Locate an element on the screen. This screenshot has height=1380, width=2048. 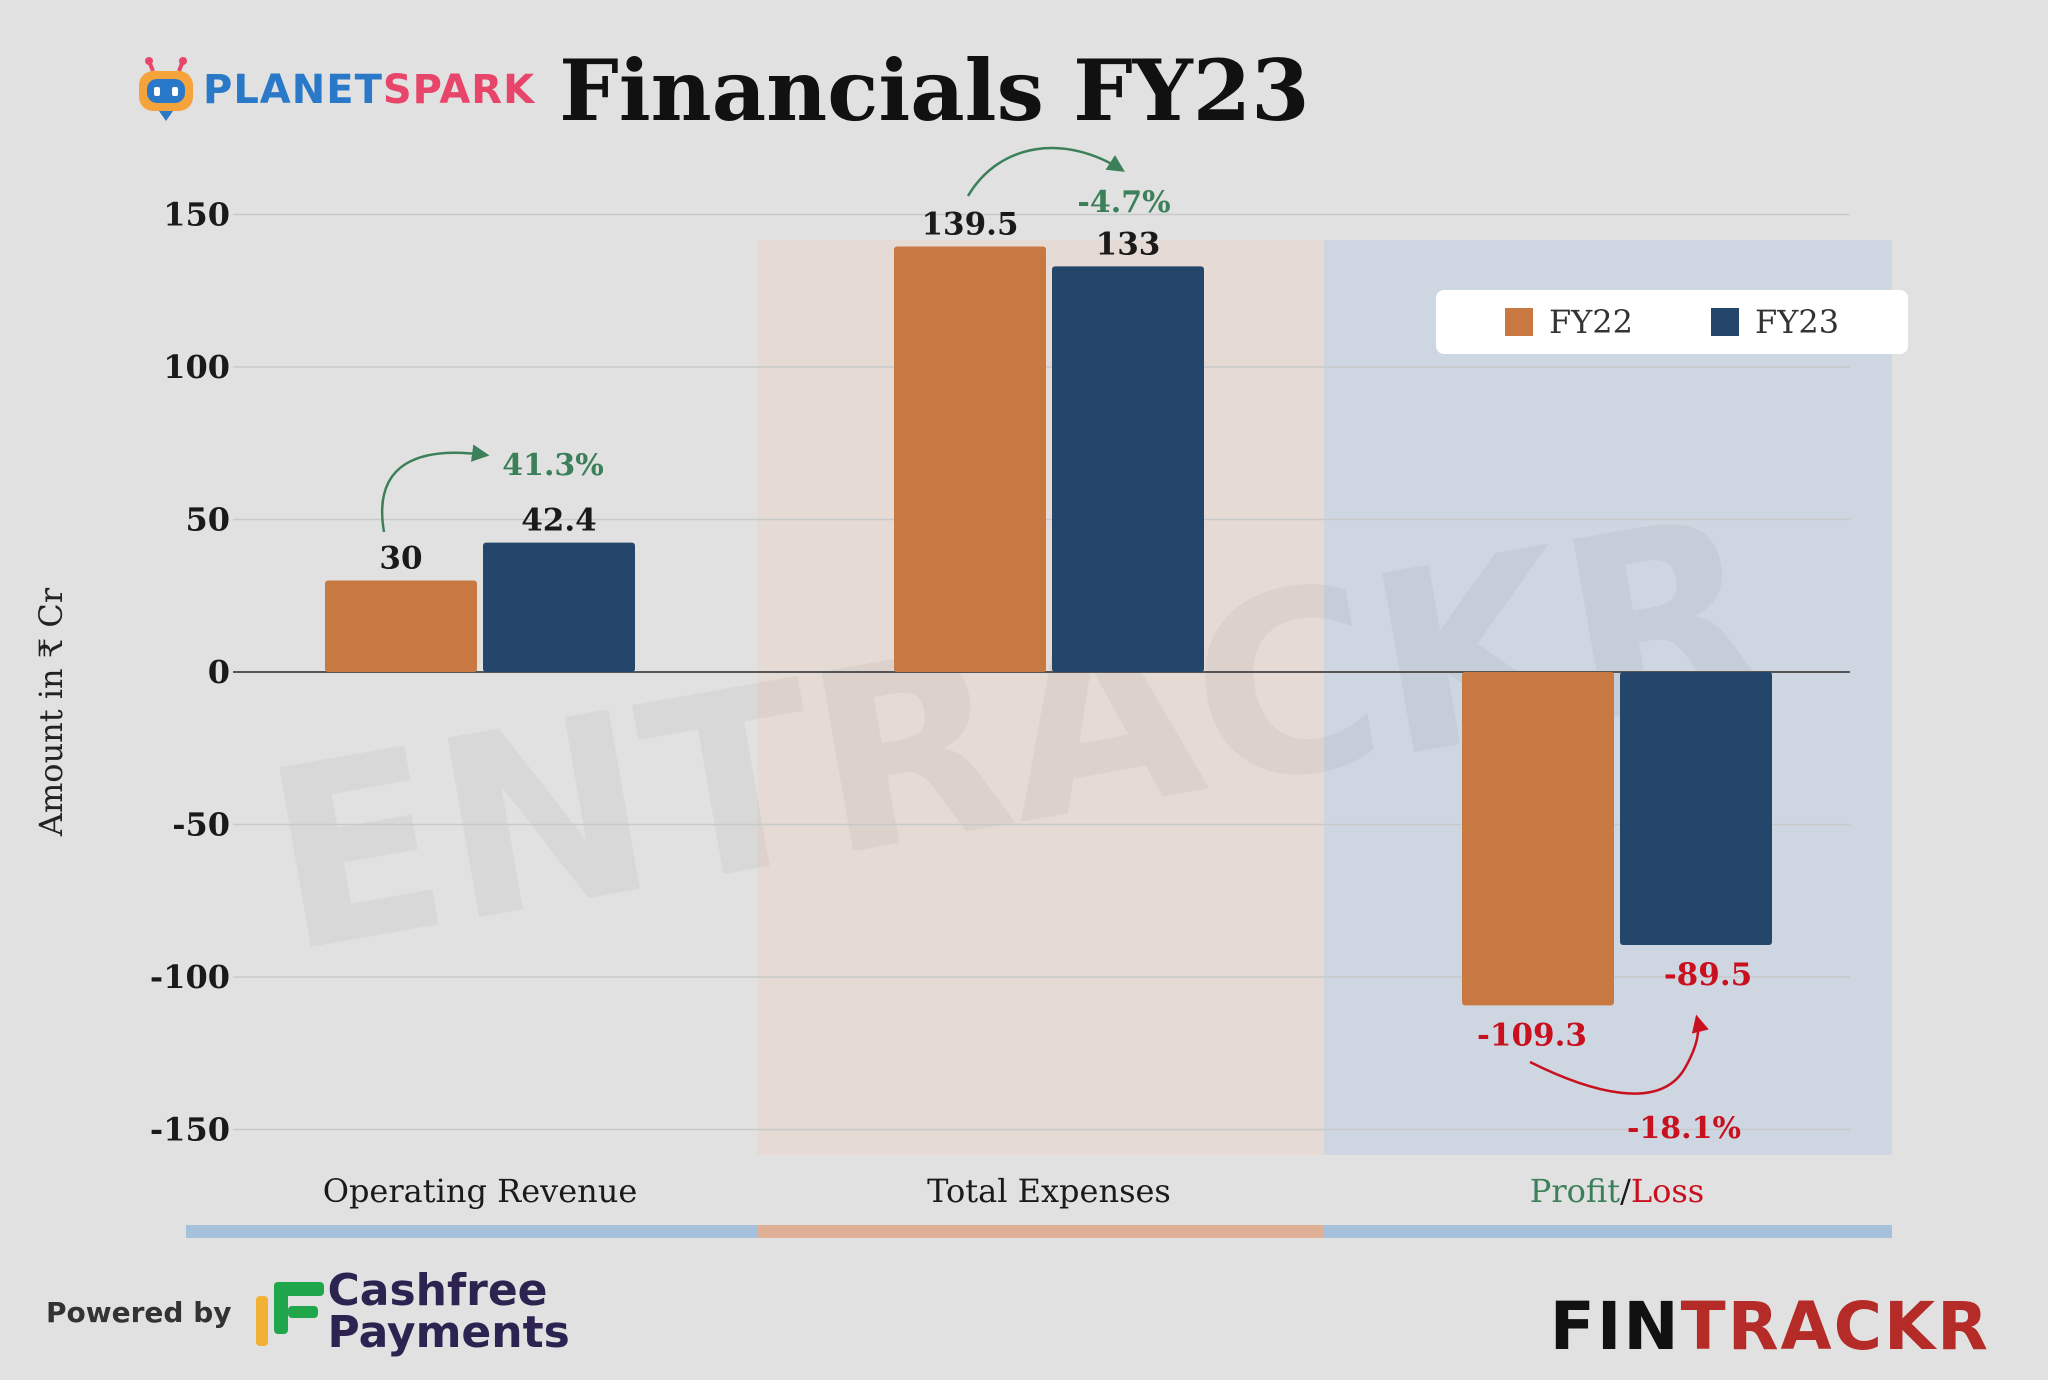
publisher-logo: FINTRACKR is located at coordinates (1770, 1326).